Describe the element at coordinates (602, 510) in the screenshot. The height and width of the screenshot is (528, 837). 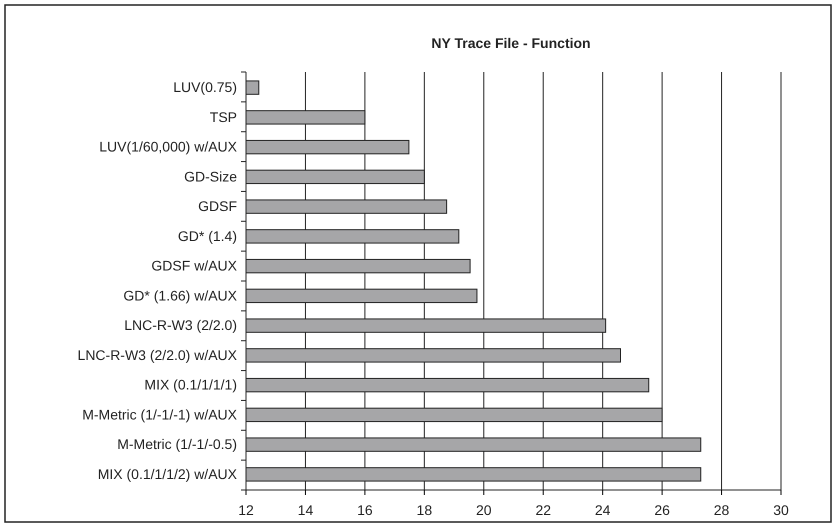
I see `x-tick-label: 24` at that location.